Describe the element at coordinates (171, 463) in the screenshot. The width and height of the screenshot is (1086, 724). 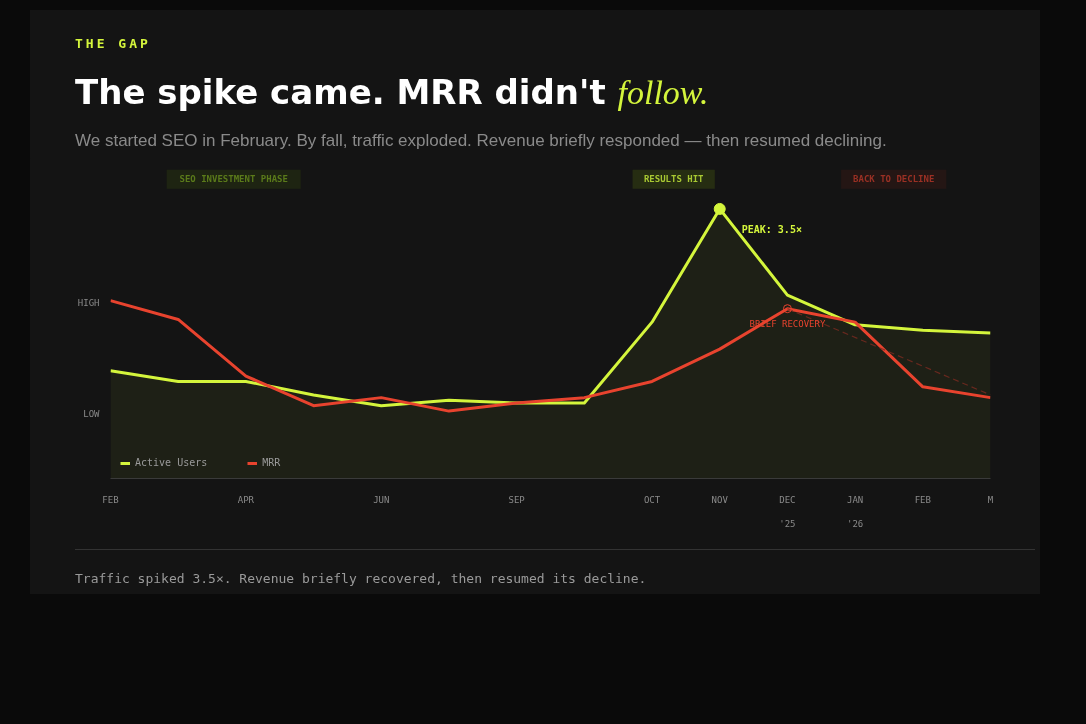
I see `legend-label: Active Users` at that location.